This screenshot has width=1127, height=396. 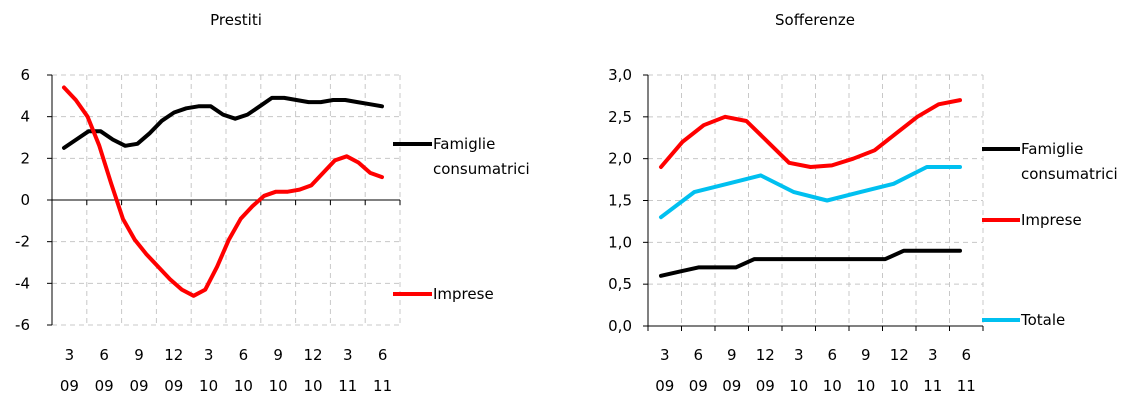 What do you see at coordinates (25, 75) in the screenshot?
I see `y-tick-label: 6` at bounding box center [25, 75].